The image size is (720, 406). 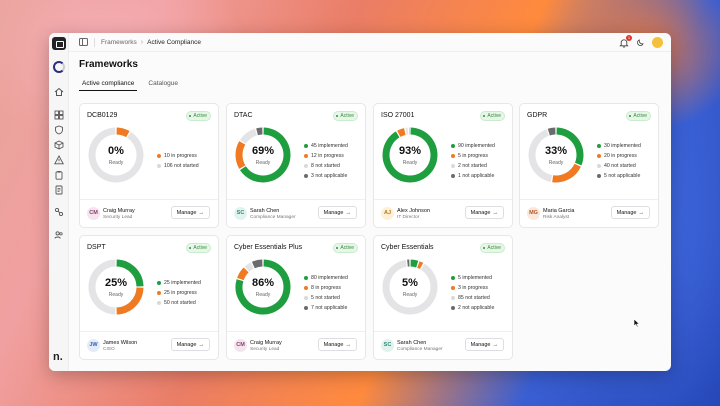 What do you see at coordinates (102, 115) in the screenshot?
I see `framework-name: DCB0129` at bounding box center [102, 115].